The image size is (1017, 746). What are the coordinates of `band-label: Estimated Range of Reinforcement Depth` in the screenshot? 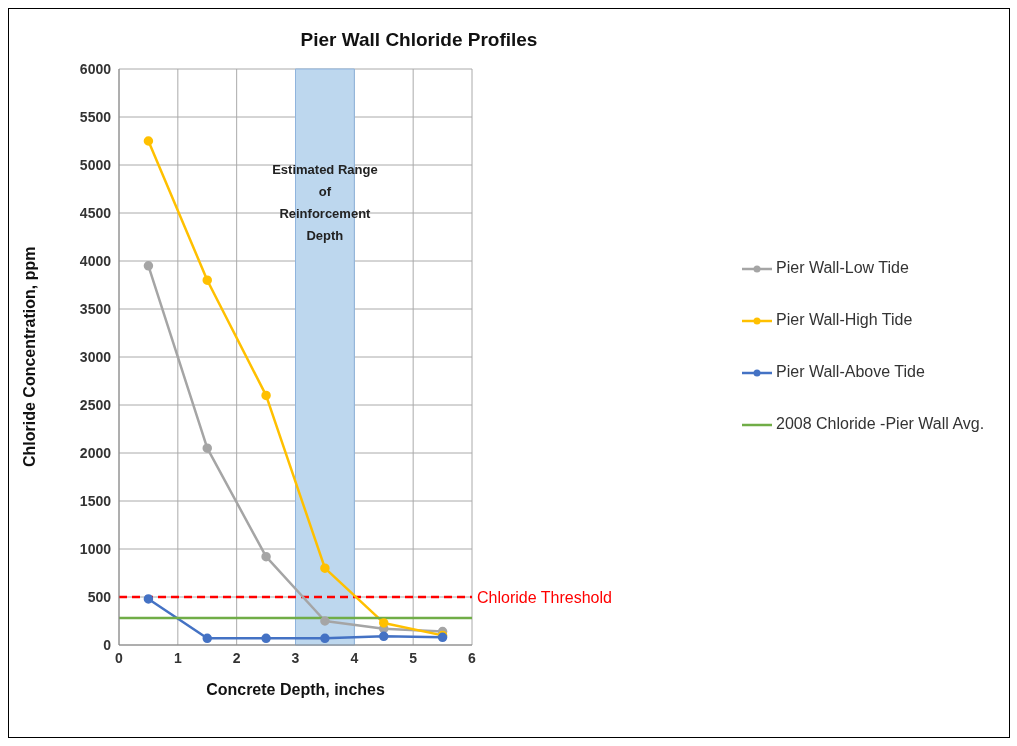 It's located at (325, 202).